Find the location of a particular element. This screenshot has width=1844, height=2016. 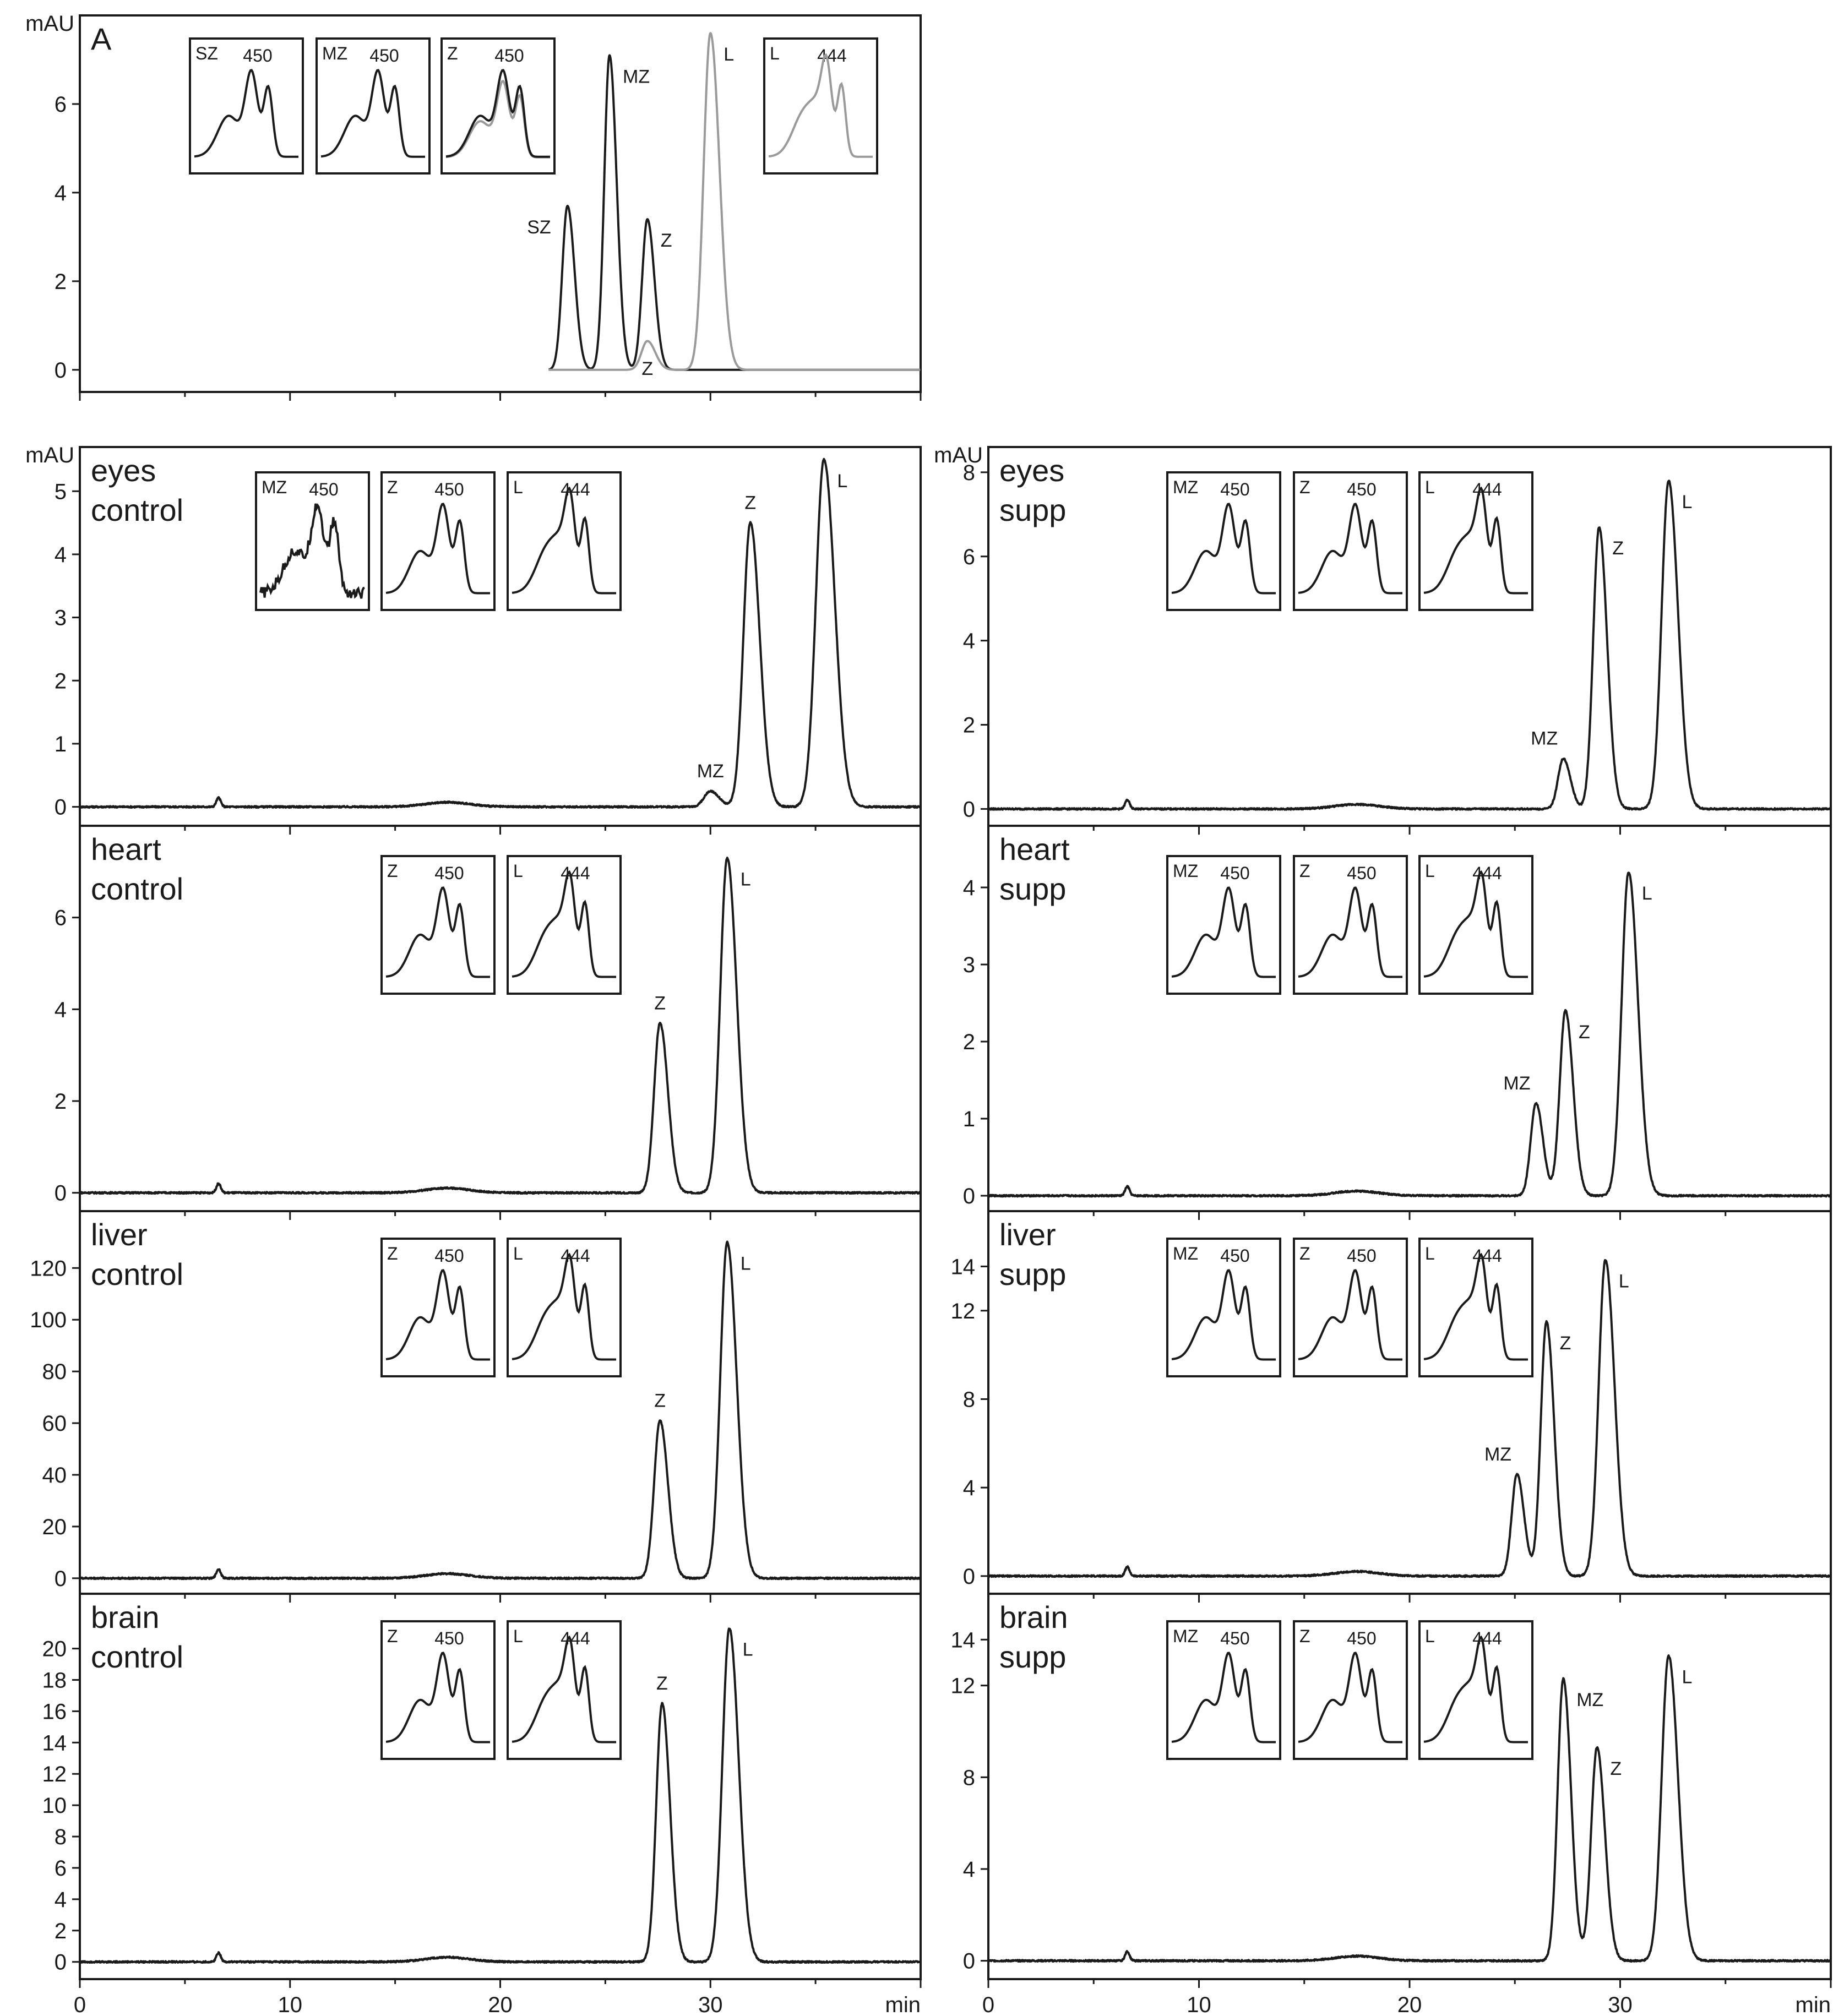

x-axis-label: min is located at coordinates (903, 2004).